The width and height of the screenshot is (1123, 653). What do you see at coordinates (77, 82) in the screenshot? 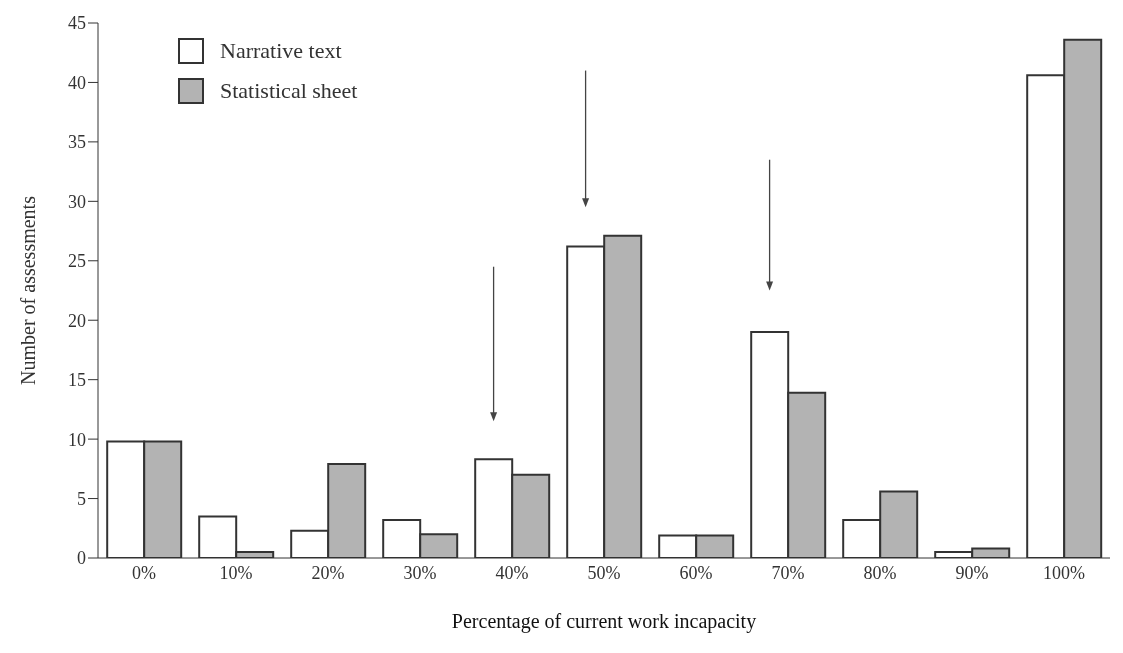
I see `y-tick-label: 40` at bounding box center [77, 82].